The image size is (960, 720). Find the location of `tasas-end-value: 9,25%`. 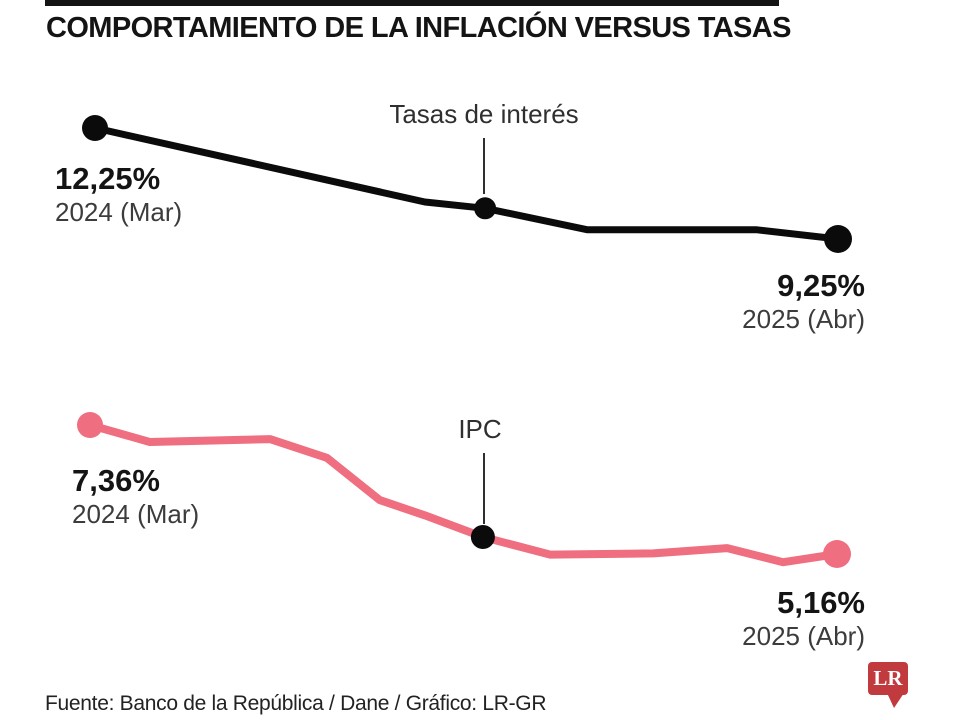

tasas-end-value: 9,25% is located at coordinates (821, 285).